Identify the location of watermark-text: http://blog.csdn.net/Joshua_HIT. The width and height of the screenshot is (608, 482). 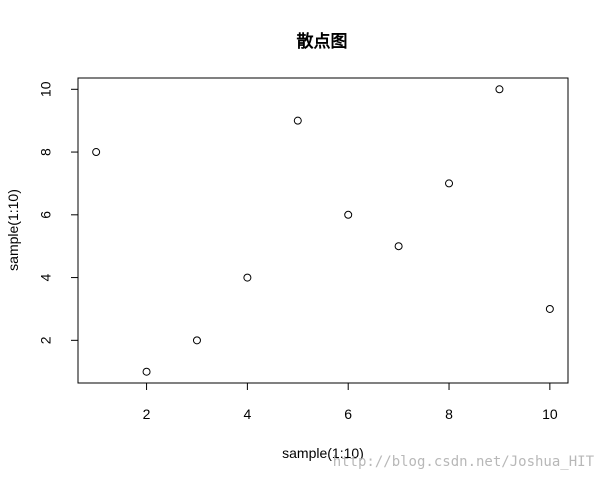
(464, 462).